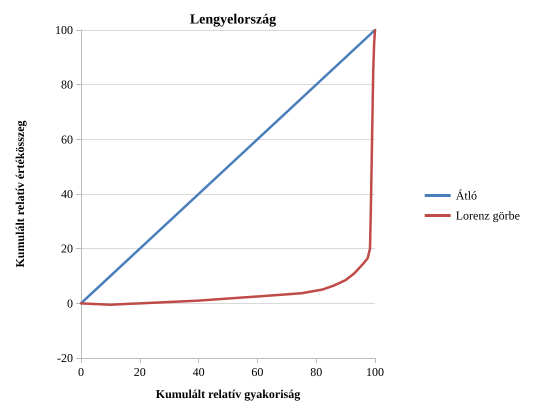 The height and width of the screenshot is (411, 535). I want to click on x-tick-label: 0, so click(81, 372).